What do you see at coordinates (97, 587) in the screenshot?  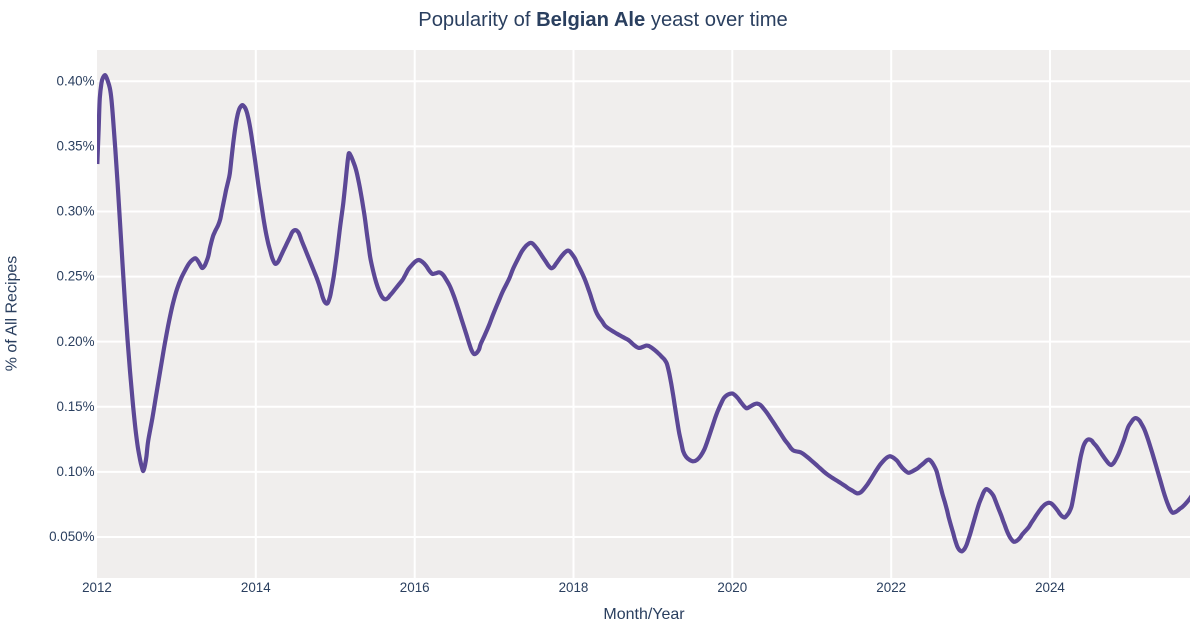 I see `svg-text: 2012` at bounding box center [97, 587].